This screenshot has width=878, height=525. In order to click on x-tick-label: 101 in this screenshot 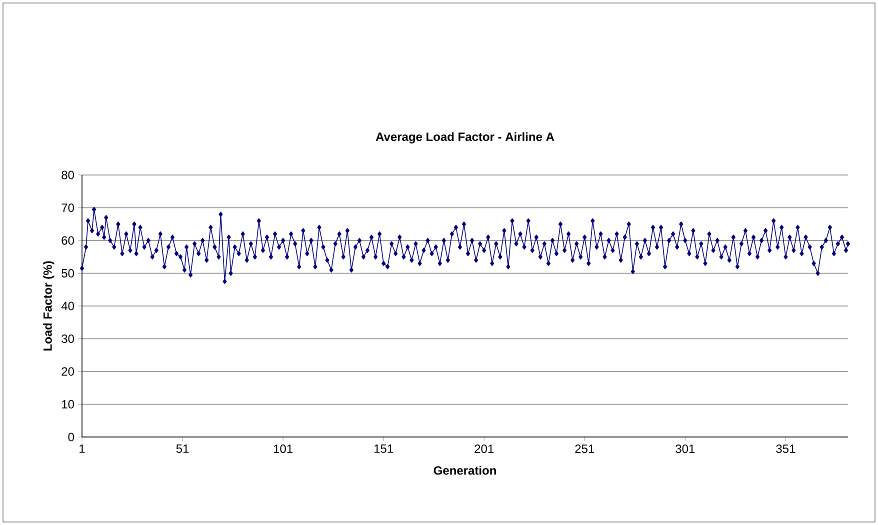, I will do `click(283, 449)`.